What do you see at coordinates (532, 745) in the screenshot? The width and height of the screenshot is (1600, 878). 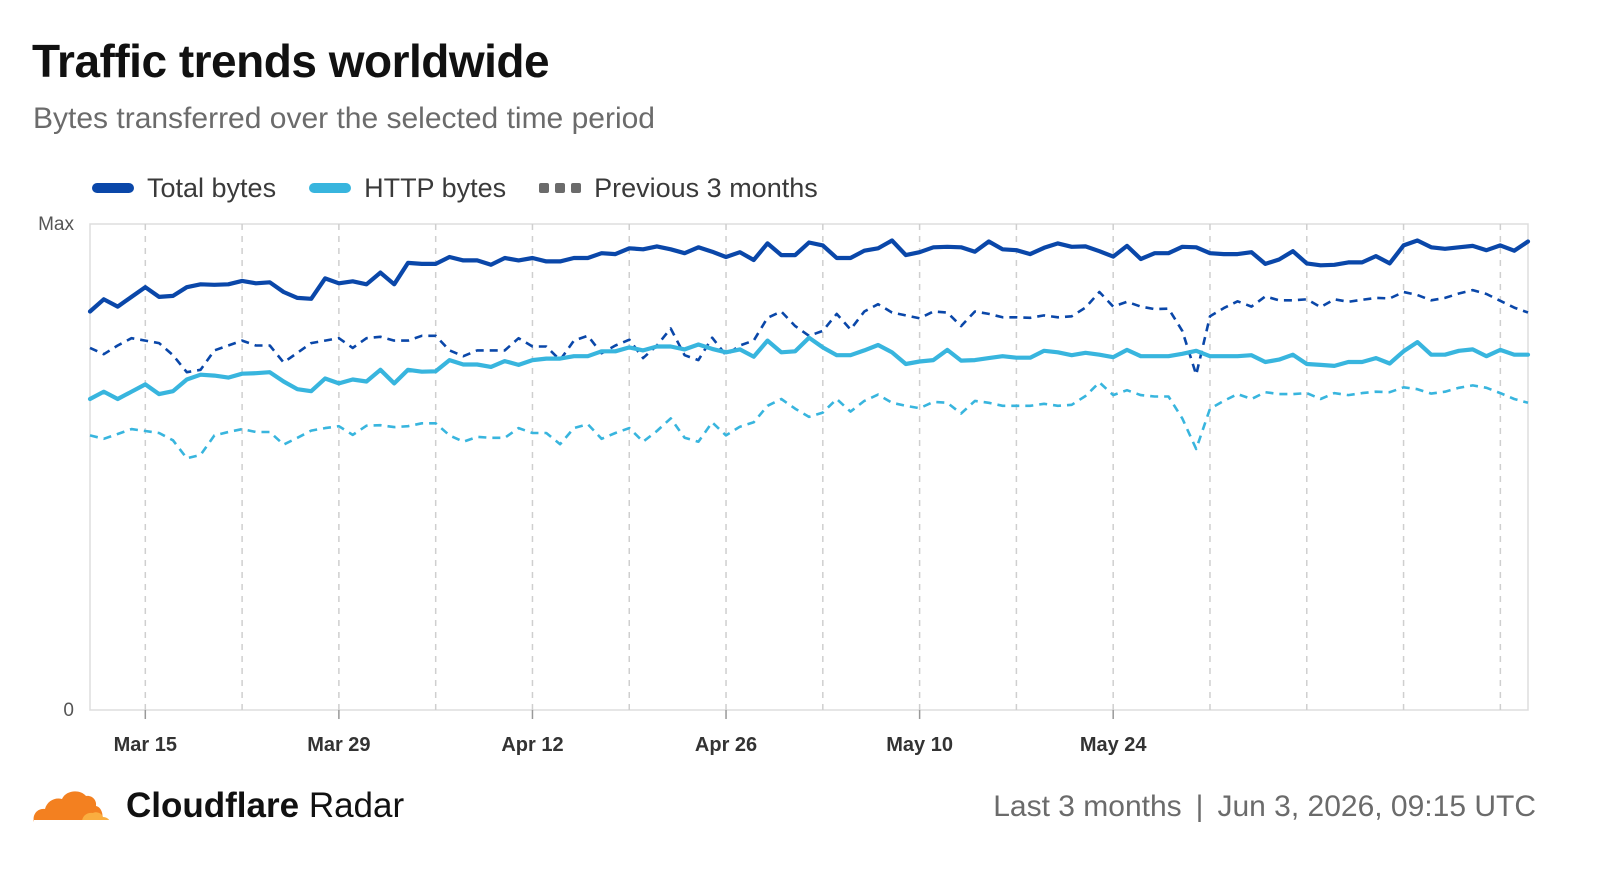 I see `x-tick-label: Apr 12` at bounding box center [532, 745].